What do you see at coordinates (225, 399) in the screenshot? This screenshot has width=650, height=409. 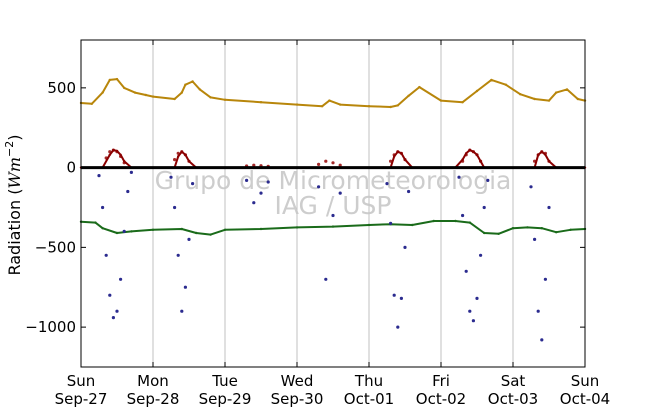 I see `x-tick-date-2: Sep-29` at bounding box center [225, 399].